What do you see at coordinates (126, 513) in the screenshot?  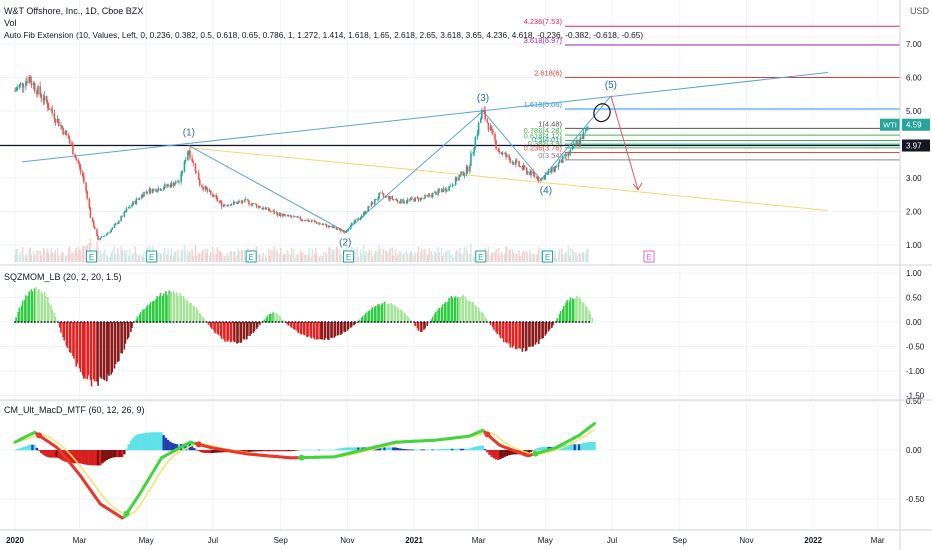 I see `macd-cross-dot` at bounding box center [126, 513].